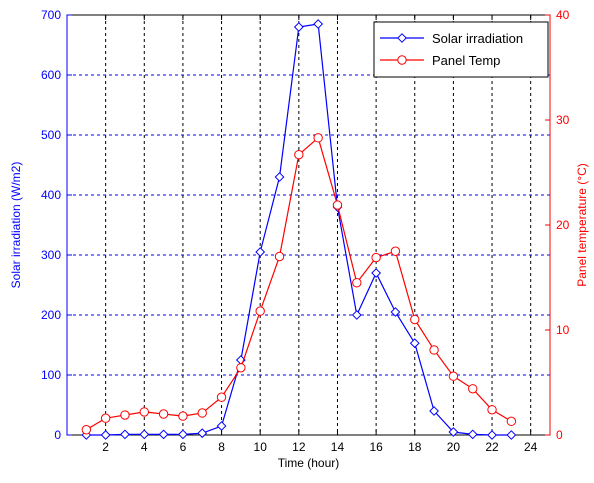  What do you see at coordinates (105, 447) in the screenshot?
I see `x-tick-label: 2` at bounding box center [105, 447].